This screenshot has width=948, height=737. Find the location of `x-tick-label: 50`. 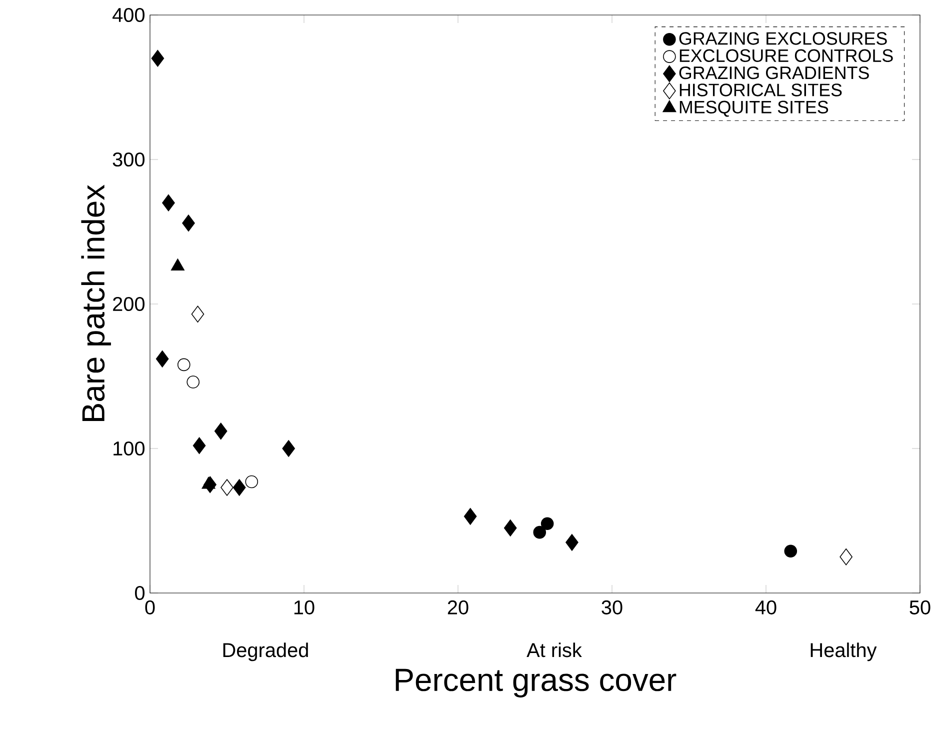

x-tick-label: 50 is located at coordinates (920, 607).